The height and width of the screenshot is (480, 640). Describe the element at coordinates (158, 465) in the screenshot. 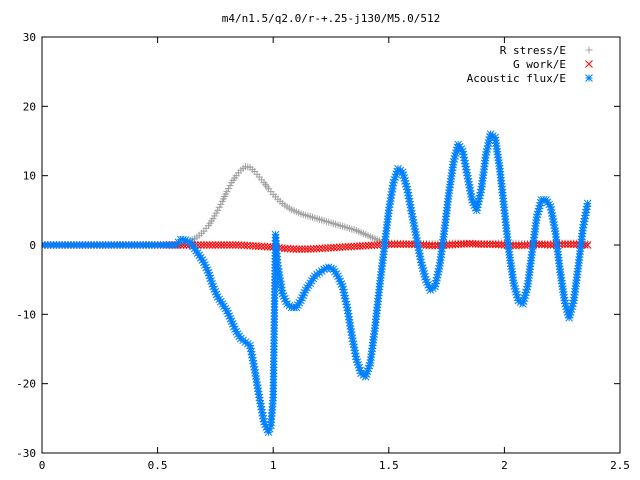

I see `x-tick-label: 0.5` at that location.